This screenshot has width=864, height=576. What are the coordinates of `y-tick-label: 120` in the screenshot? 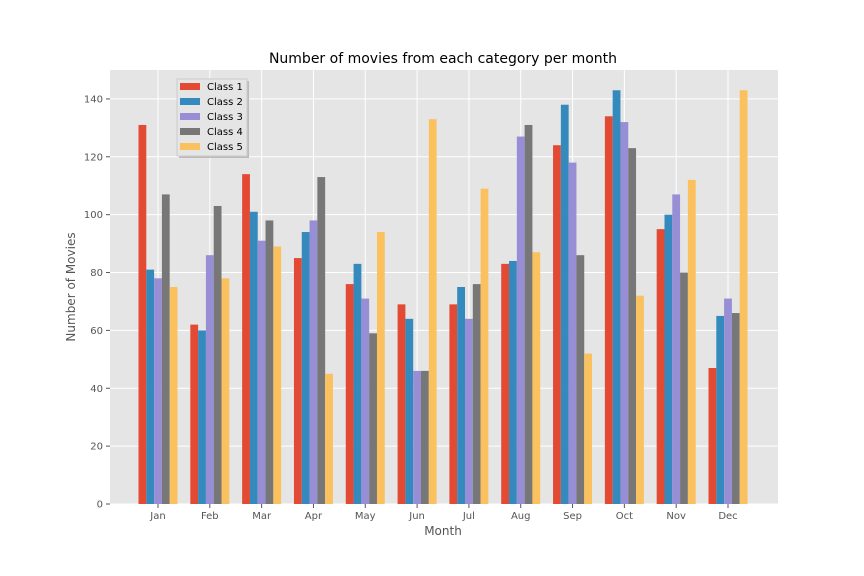 It's located at (93, 157).